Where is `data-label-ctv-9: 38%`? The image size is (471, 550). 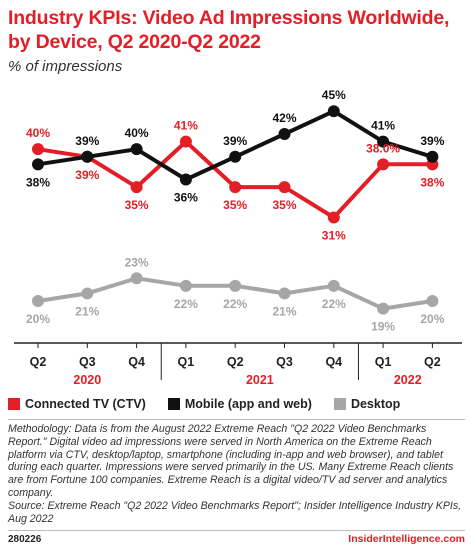
data-label-ctv-9: 38% is located at coordinates (432, 182).